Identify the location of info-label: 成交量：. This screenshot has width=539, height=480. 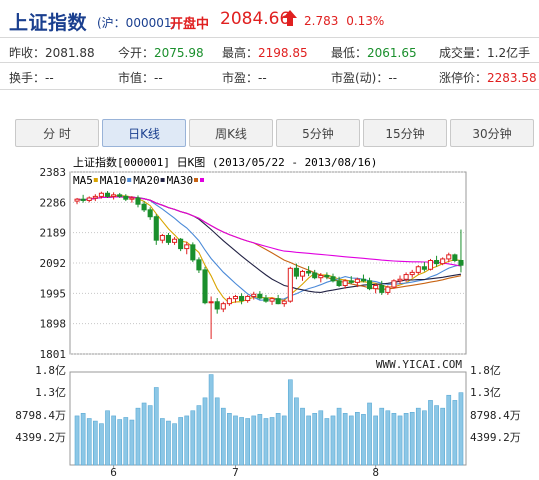
(463, 53).